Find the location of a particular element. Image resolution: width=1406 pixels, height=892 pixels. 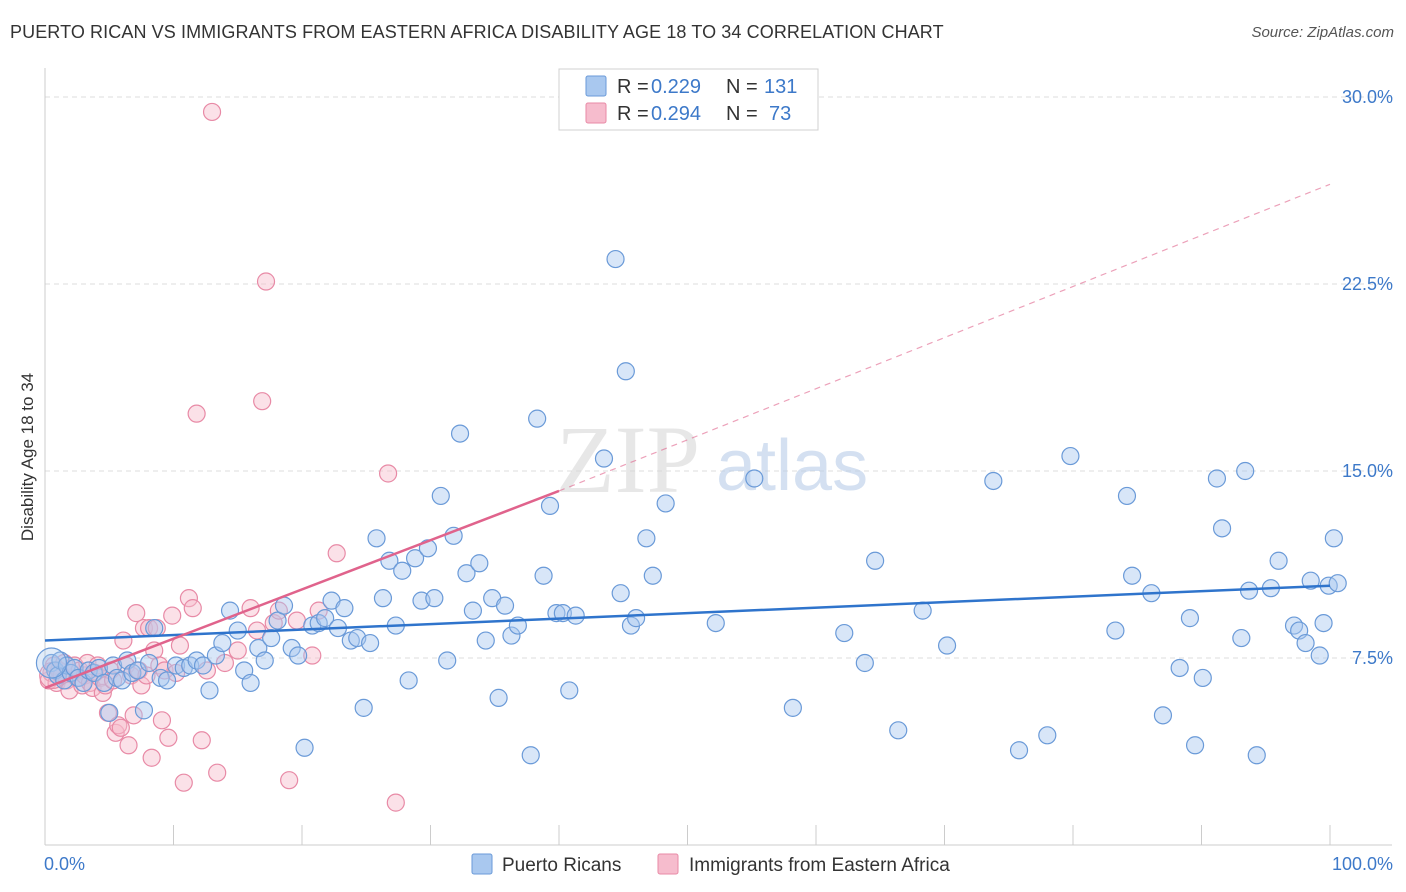

legend-r-value: 0.229 is located at coordinates (676, 87).